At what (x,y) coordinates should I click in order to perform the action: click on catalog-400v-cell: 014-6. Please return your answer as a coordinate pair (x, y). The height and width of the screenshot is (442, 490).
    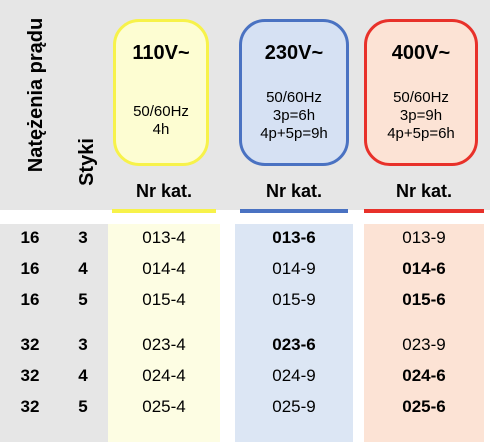
    Looking at the image, I should click on (424, 268).